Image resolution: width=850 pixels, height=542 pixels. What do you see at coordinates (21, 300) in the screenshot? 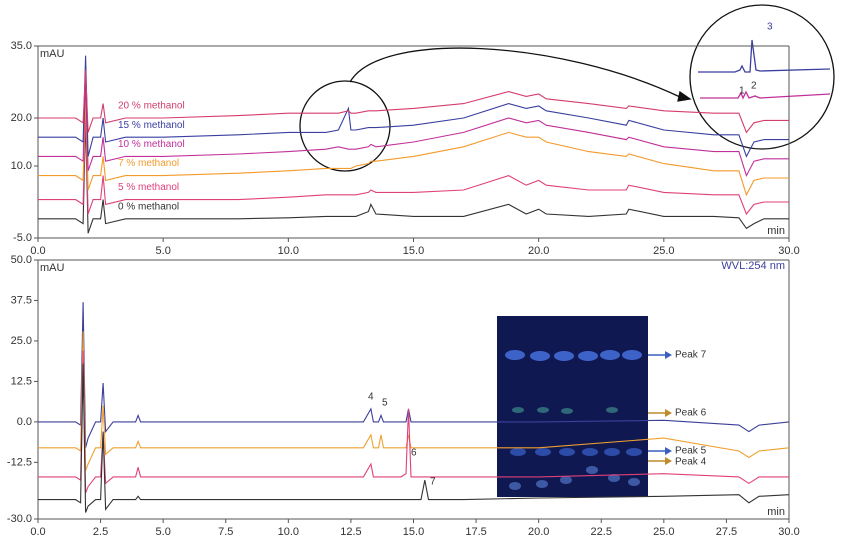
I see `y-tick-label: 37.5` at bounding box center [21, 300].